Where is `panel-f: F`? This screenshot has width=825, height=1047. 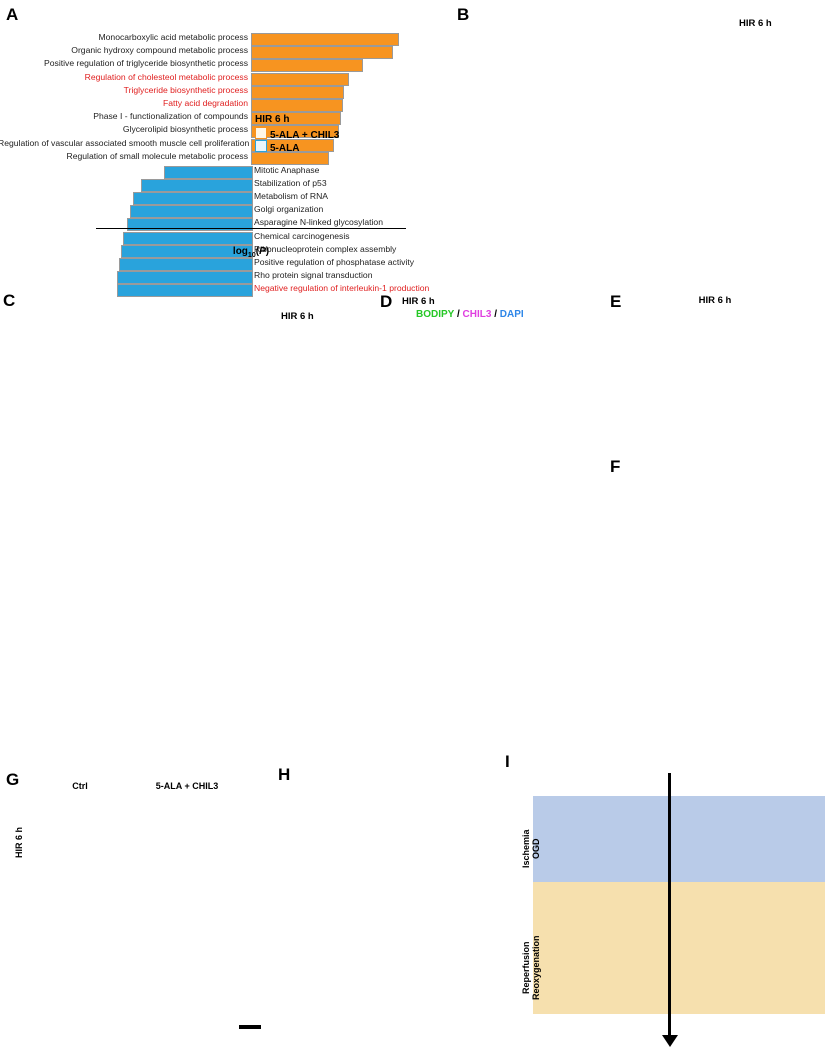 panel-f: F is located at coordinates (717, 602).